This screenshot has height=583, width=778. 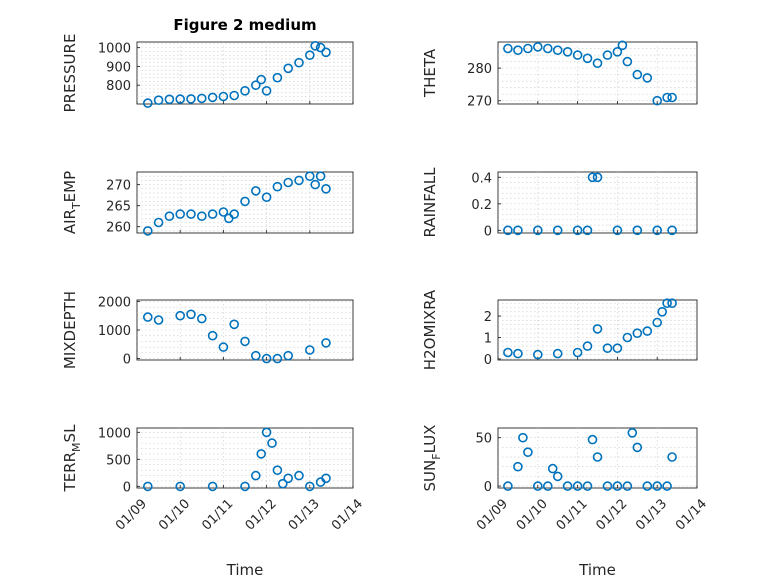 What do you see at coordinates (72, 202) in the screenshot?
I see `y-axis-label: AIRTEMP` at bounding box center [72, 202].